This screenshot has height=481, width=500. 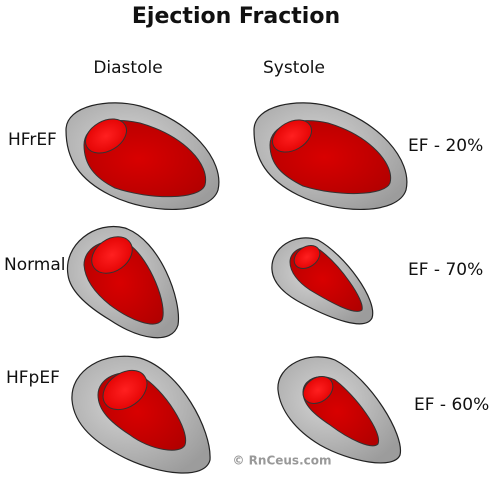 I want to click on copyright: © RnCeus.com, so click(x=281, y=461).